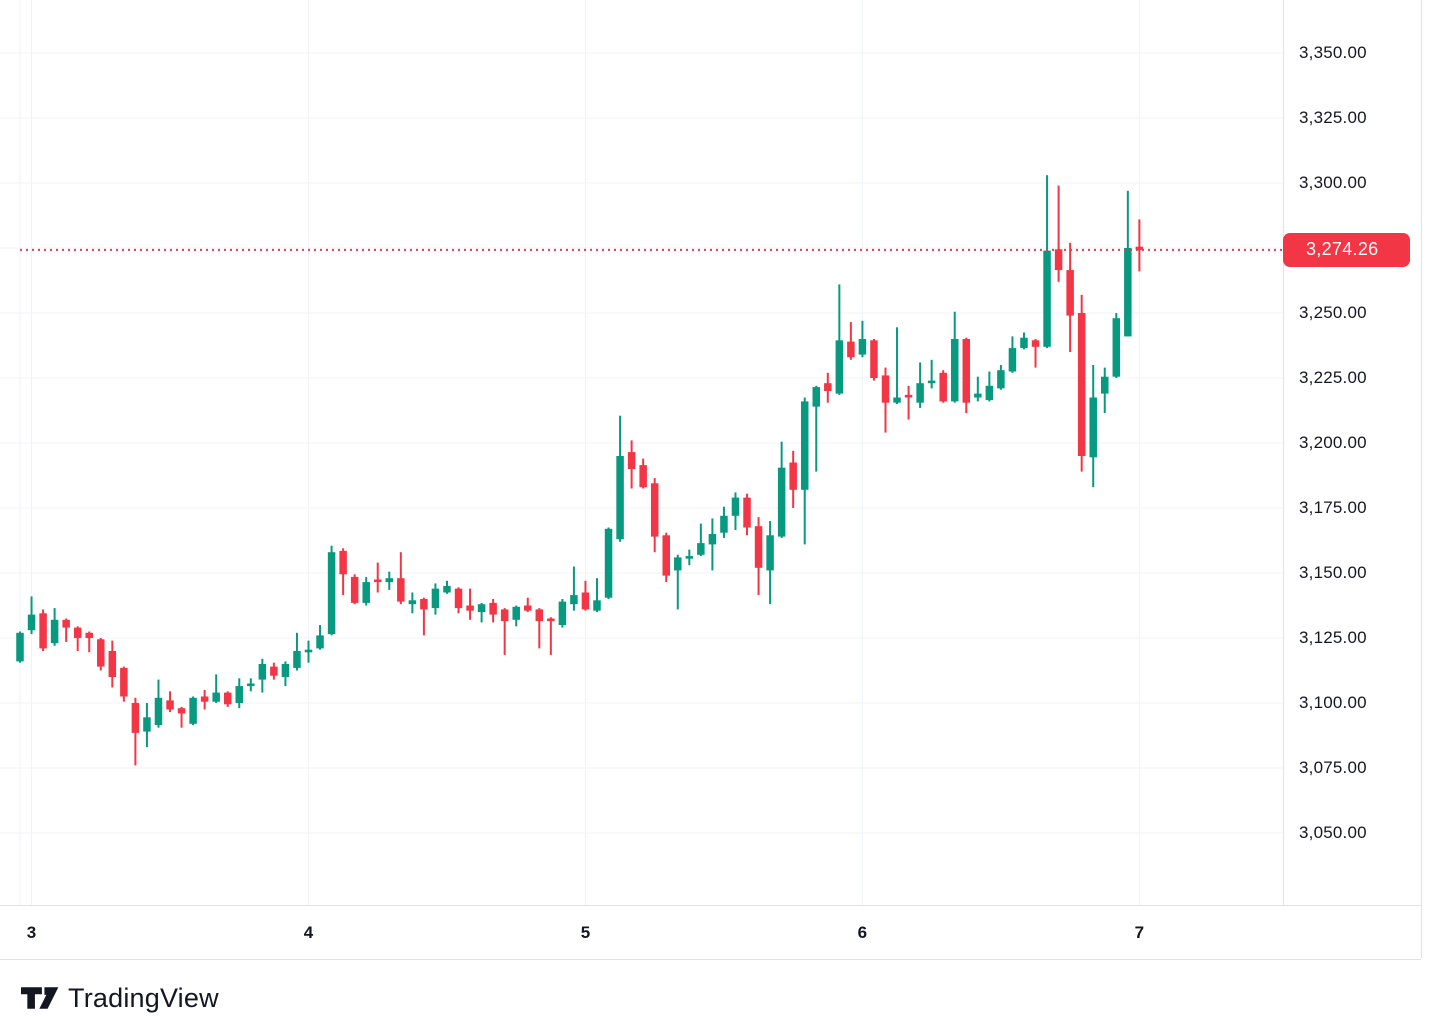  What do you see at coordinates (1333, 52) in the screenshot?
I see `y-axis-label: 3,350.00` at bounding box center [1333, 52].